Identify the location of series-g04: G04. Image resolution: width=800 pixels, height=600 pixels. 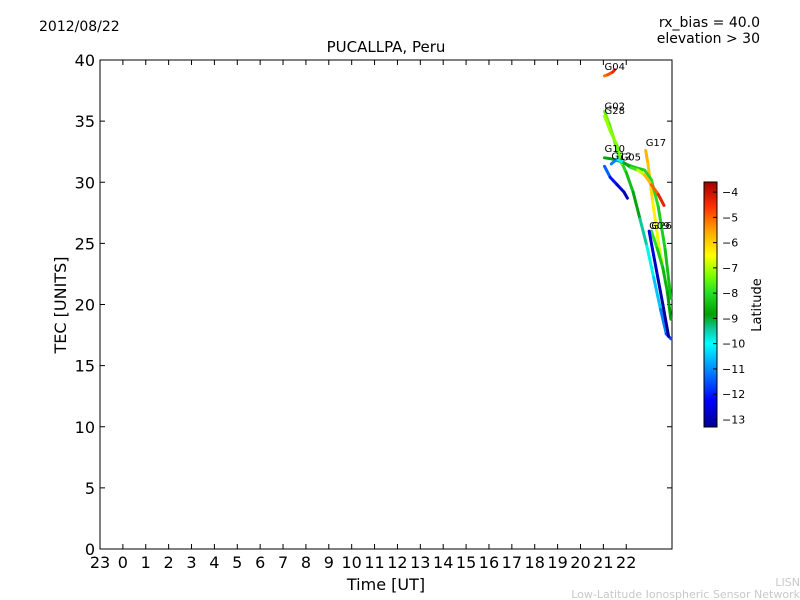
(614, 70).